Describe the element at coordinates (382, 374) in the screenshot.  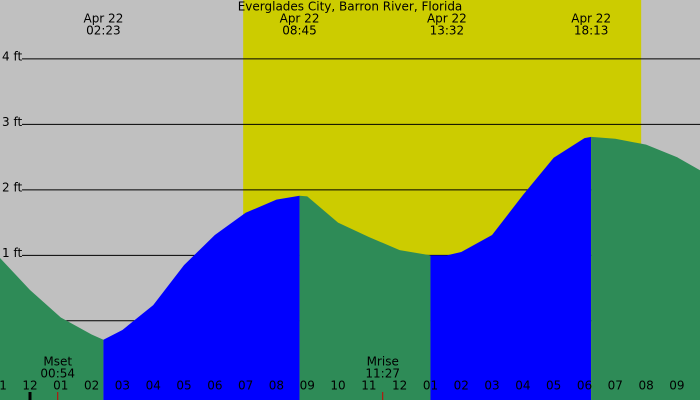
I see `moon-time: 11:27` at that location.